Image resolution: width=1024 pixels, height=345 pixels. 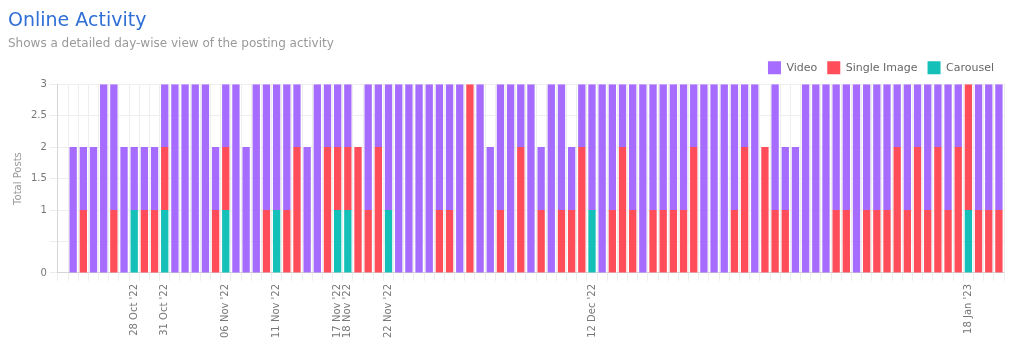 I want to click on y-tick-label: 1, so click(x=43, y=209).